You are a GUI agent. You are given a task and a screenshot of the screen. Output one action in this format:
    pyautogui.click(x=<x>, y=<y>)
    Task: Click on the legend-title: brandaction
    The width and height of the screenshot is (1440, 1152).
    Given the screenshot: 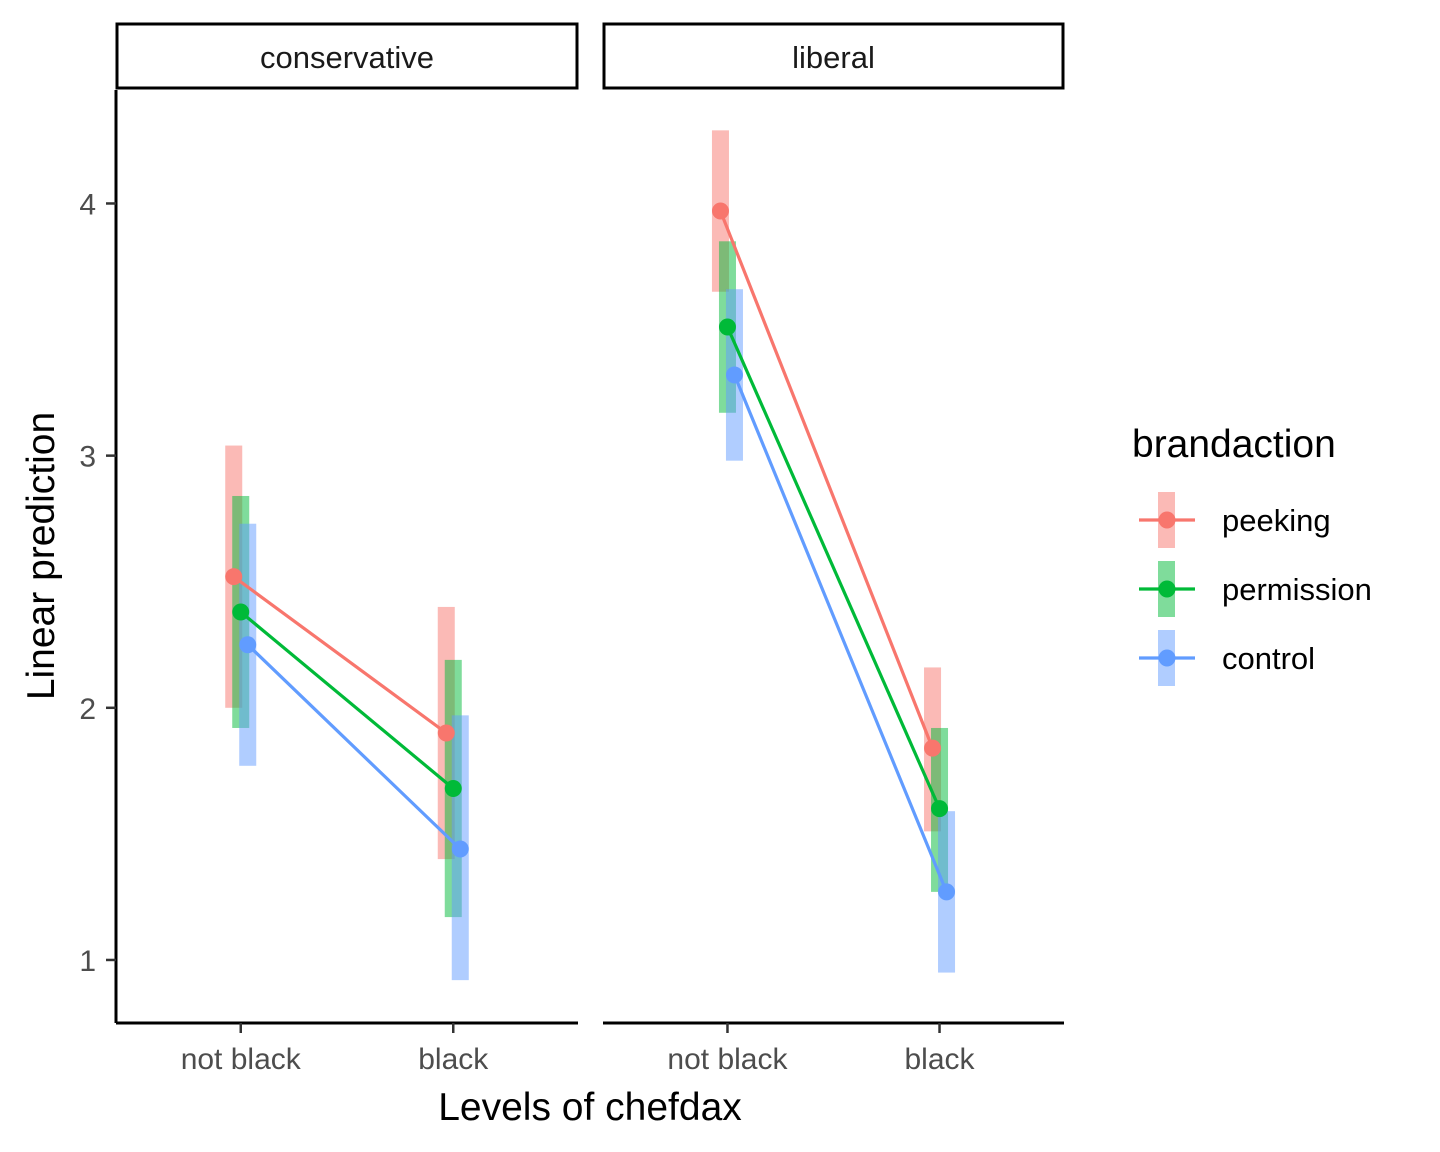 What is the action you would take?
    pyautogui.click(x=1234, y=444)
    